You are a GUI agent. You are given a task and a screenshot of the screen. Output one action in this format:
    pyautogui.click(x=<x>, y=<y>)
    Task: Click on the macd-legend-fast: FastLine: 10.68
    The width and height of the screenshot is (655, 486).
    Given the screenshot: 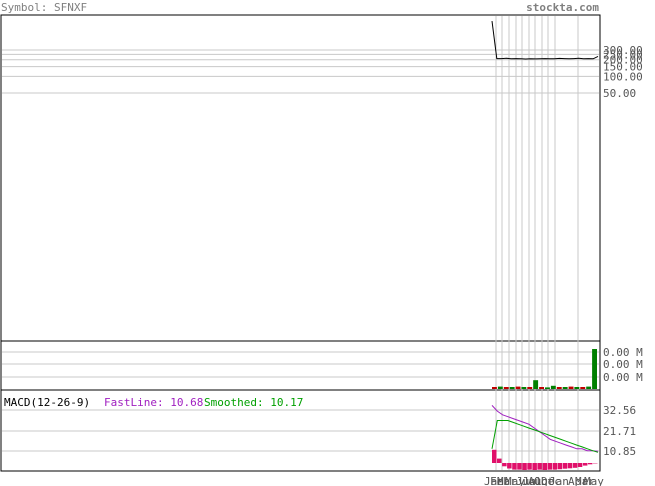 What is the action you would take?
    pyautogui.click(x=153, y=402)
    